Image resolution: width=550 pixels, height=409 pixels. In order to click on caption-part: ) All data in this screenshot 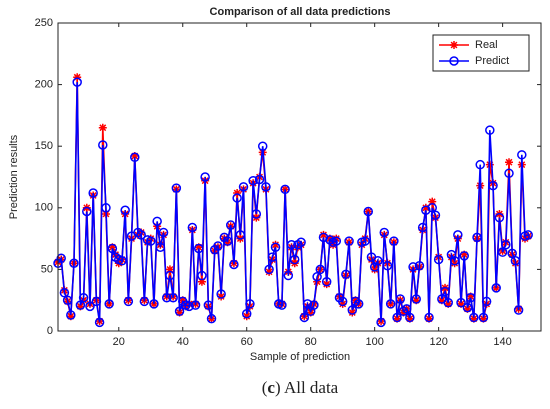, I will do `click(307, 387)`.